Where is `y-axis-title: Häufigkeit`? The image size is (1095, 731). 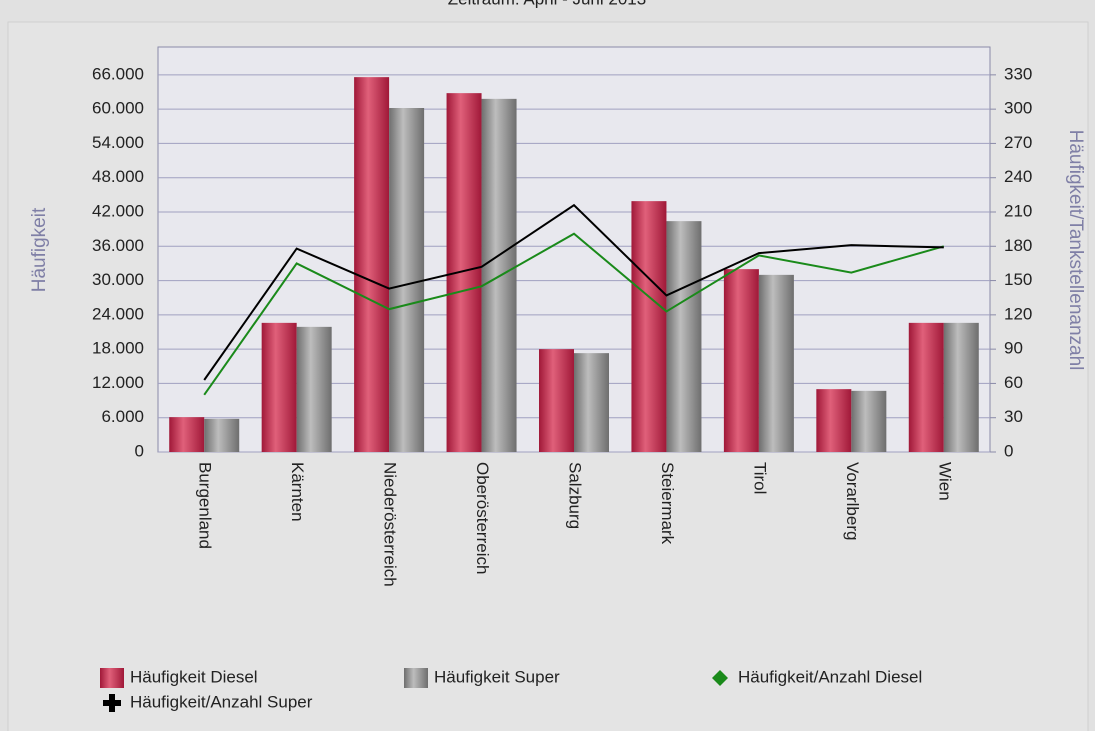
y-axis-title: Häufigkeit is located at coordinates (39, 249).